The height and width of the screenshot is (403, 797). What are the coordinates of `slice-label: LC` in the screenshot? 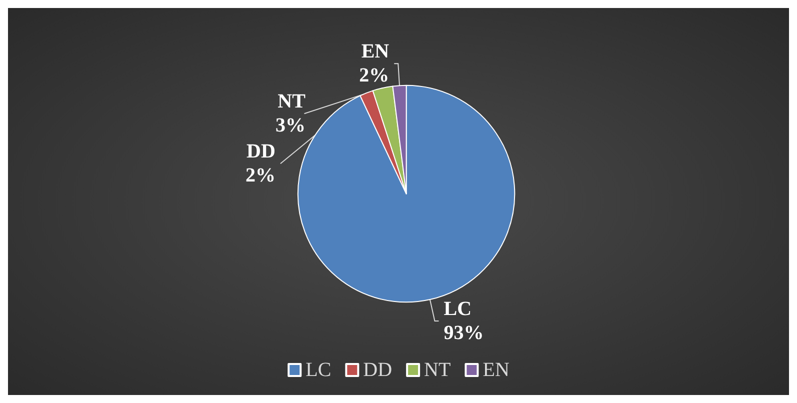 It's located at (458, 309).